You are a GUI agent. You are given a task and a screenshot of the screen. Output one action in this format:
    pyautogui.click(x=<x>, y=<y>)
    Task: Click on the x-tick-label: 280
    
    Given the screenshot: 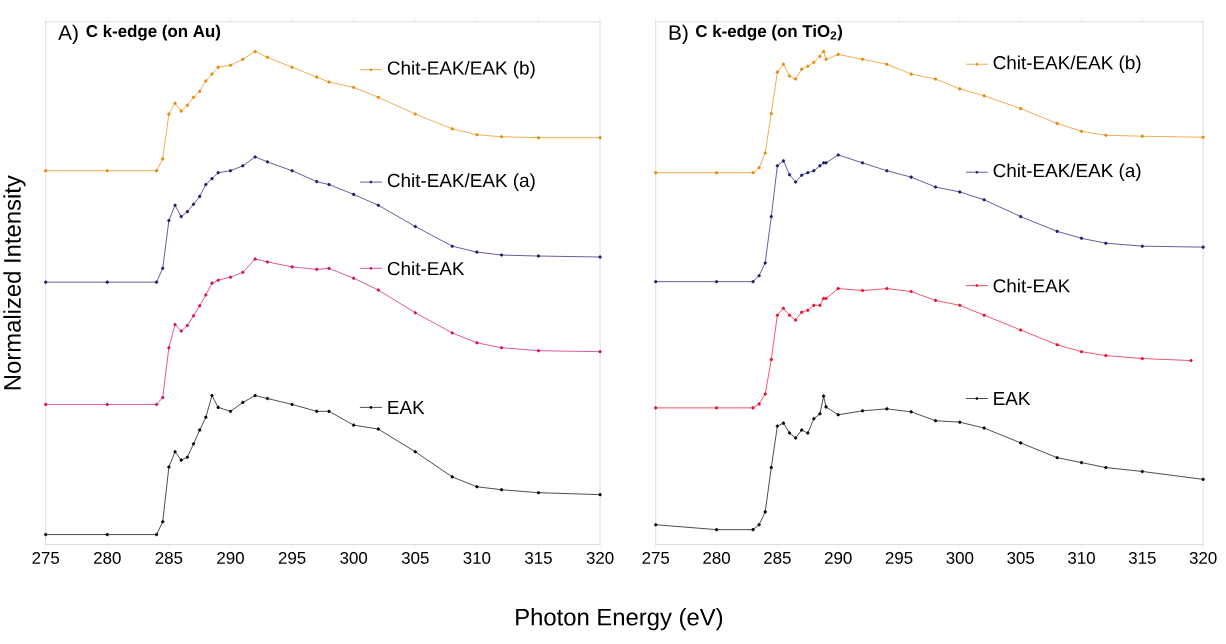 What is the action you would take?
    pyautogui.click(x=716, y=558)
    